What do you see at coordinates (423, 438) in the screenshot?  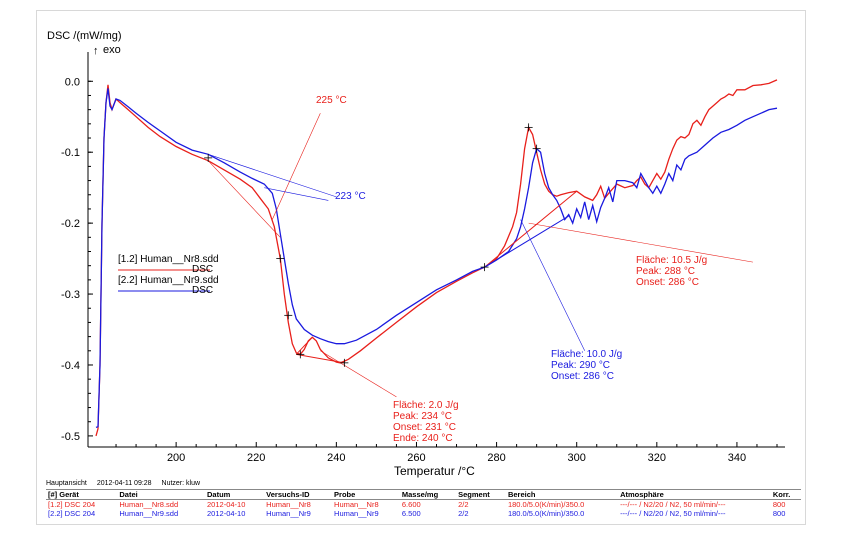 I see `annotation-line: Ende: 240 °C` at bounding box center [423, 438].